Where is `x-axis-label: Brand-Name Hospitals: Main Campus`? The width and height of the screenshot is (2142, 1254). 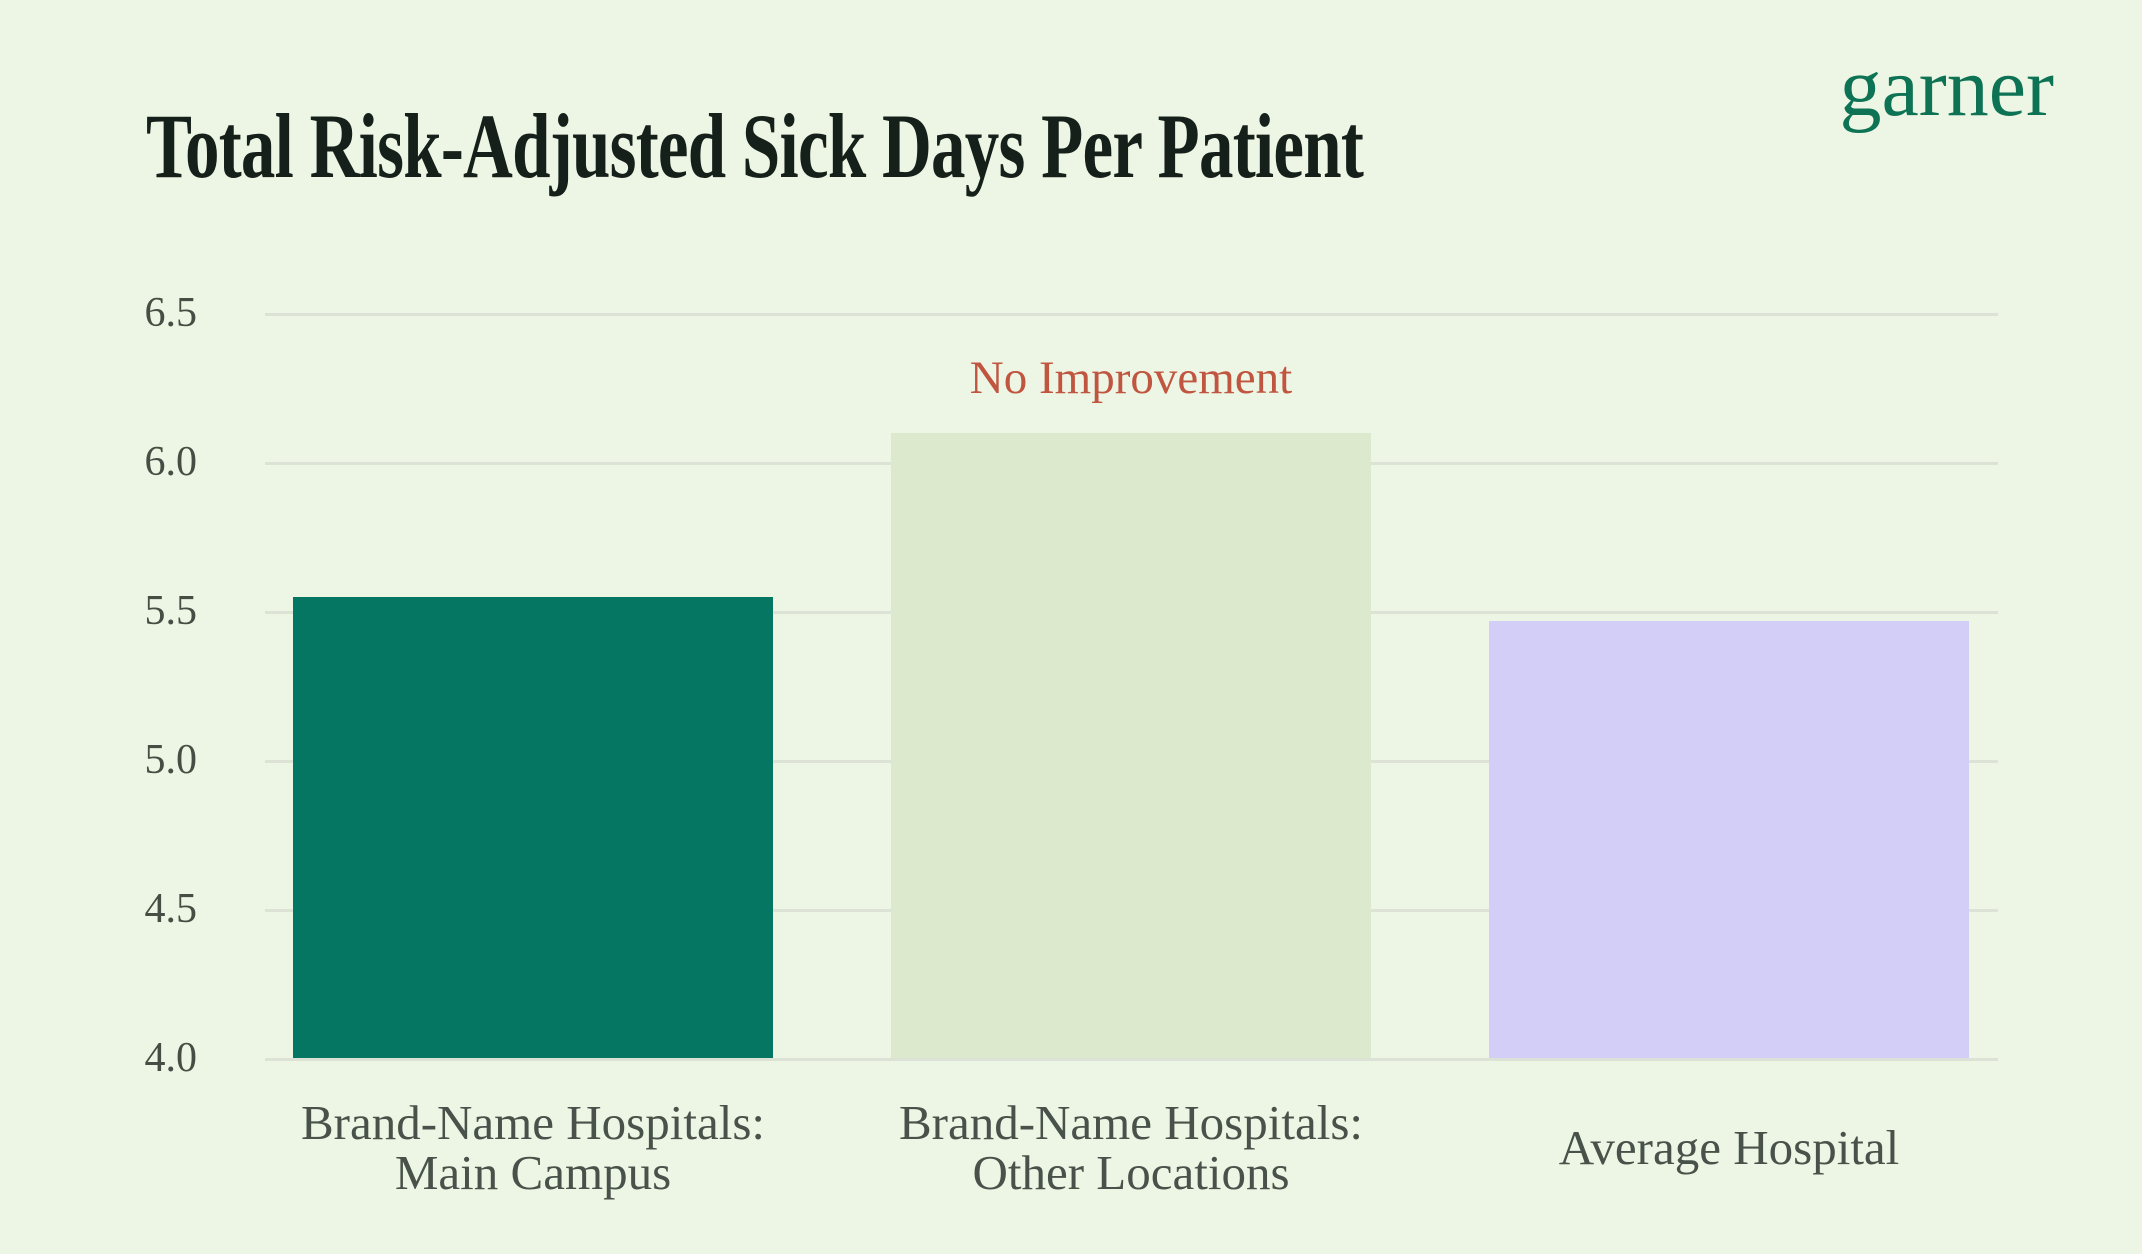
x-axis-label: Brand-Name Hospitals: Main Campus is located at coordinates (533, 1147).